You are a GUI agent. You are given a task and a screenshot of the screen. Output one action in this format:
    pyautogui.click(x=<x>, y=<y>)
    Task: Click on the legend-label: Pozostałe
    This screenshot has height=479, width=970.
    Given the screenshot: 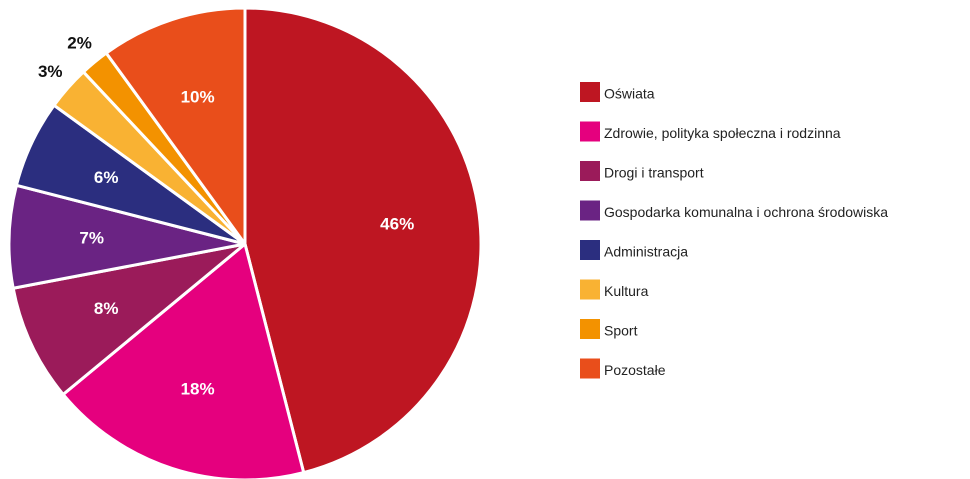 What is the action you would take?
    pyautogui.click(x=635, y=370)
    